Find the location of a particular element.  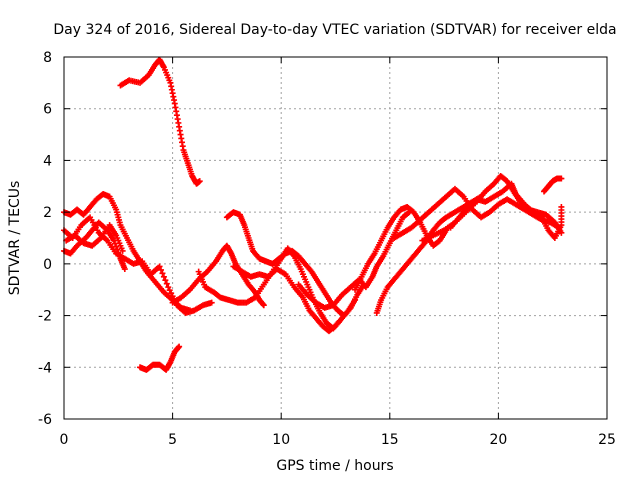

y-tick-label: -6 is located at coordinates (45, 420).